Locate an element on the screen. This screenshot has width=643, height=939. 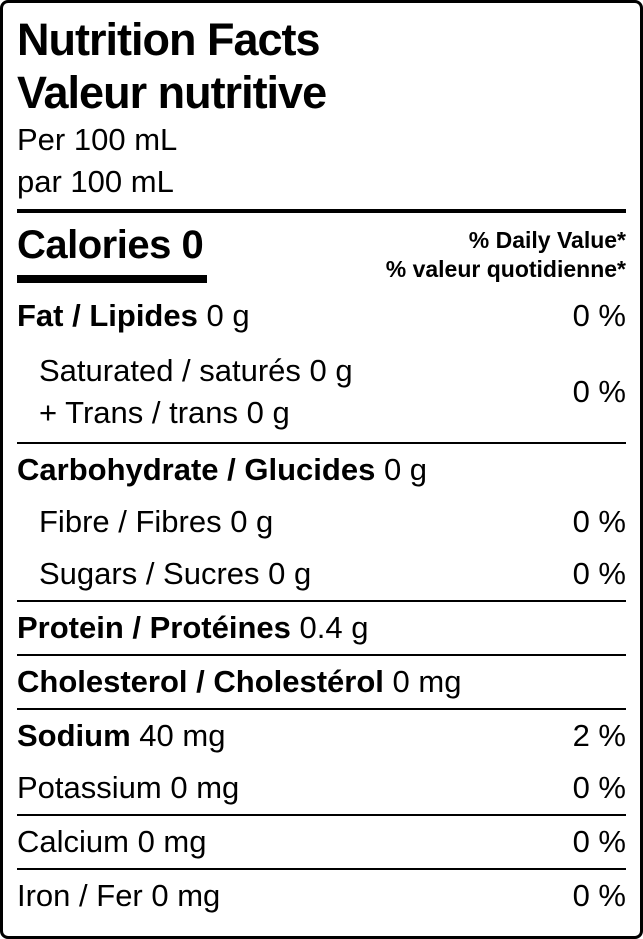
daily-value-heading: % Daily Value* % valeur quotidienne* is located at coordinates (506, 252).